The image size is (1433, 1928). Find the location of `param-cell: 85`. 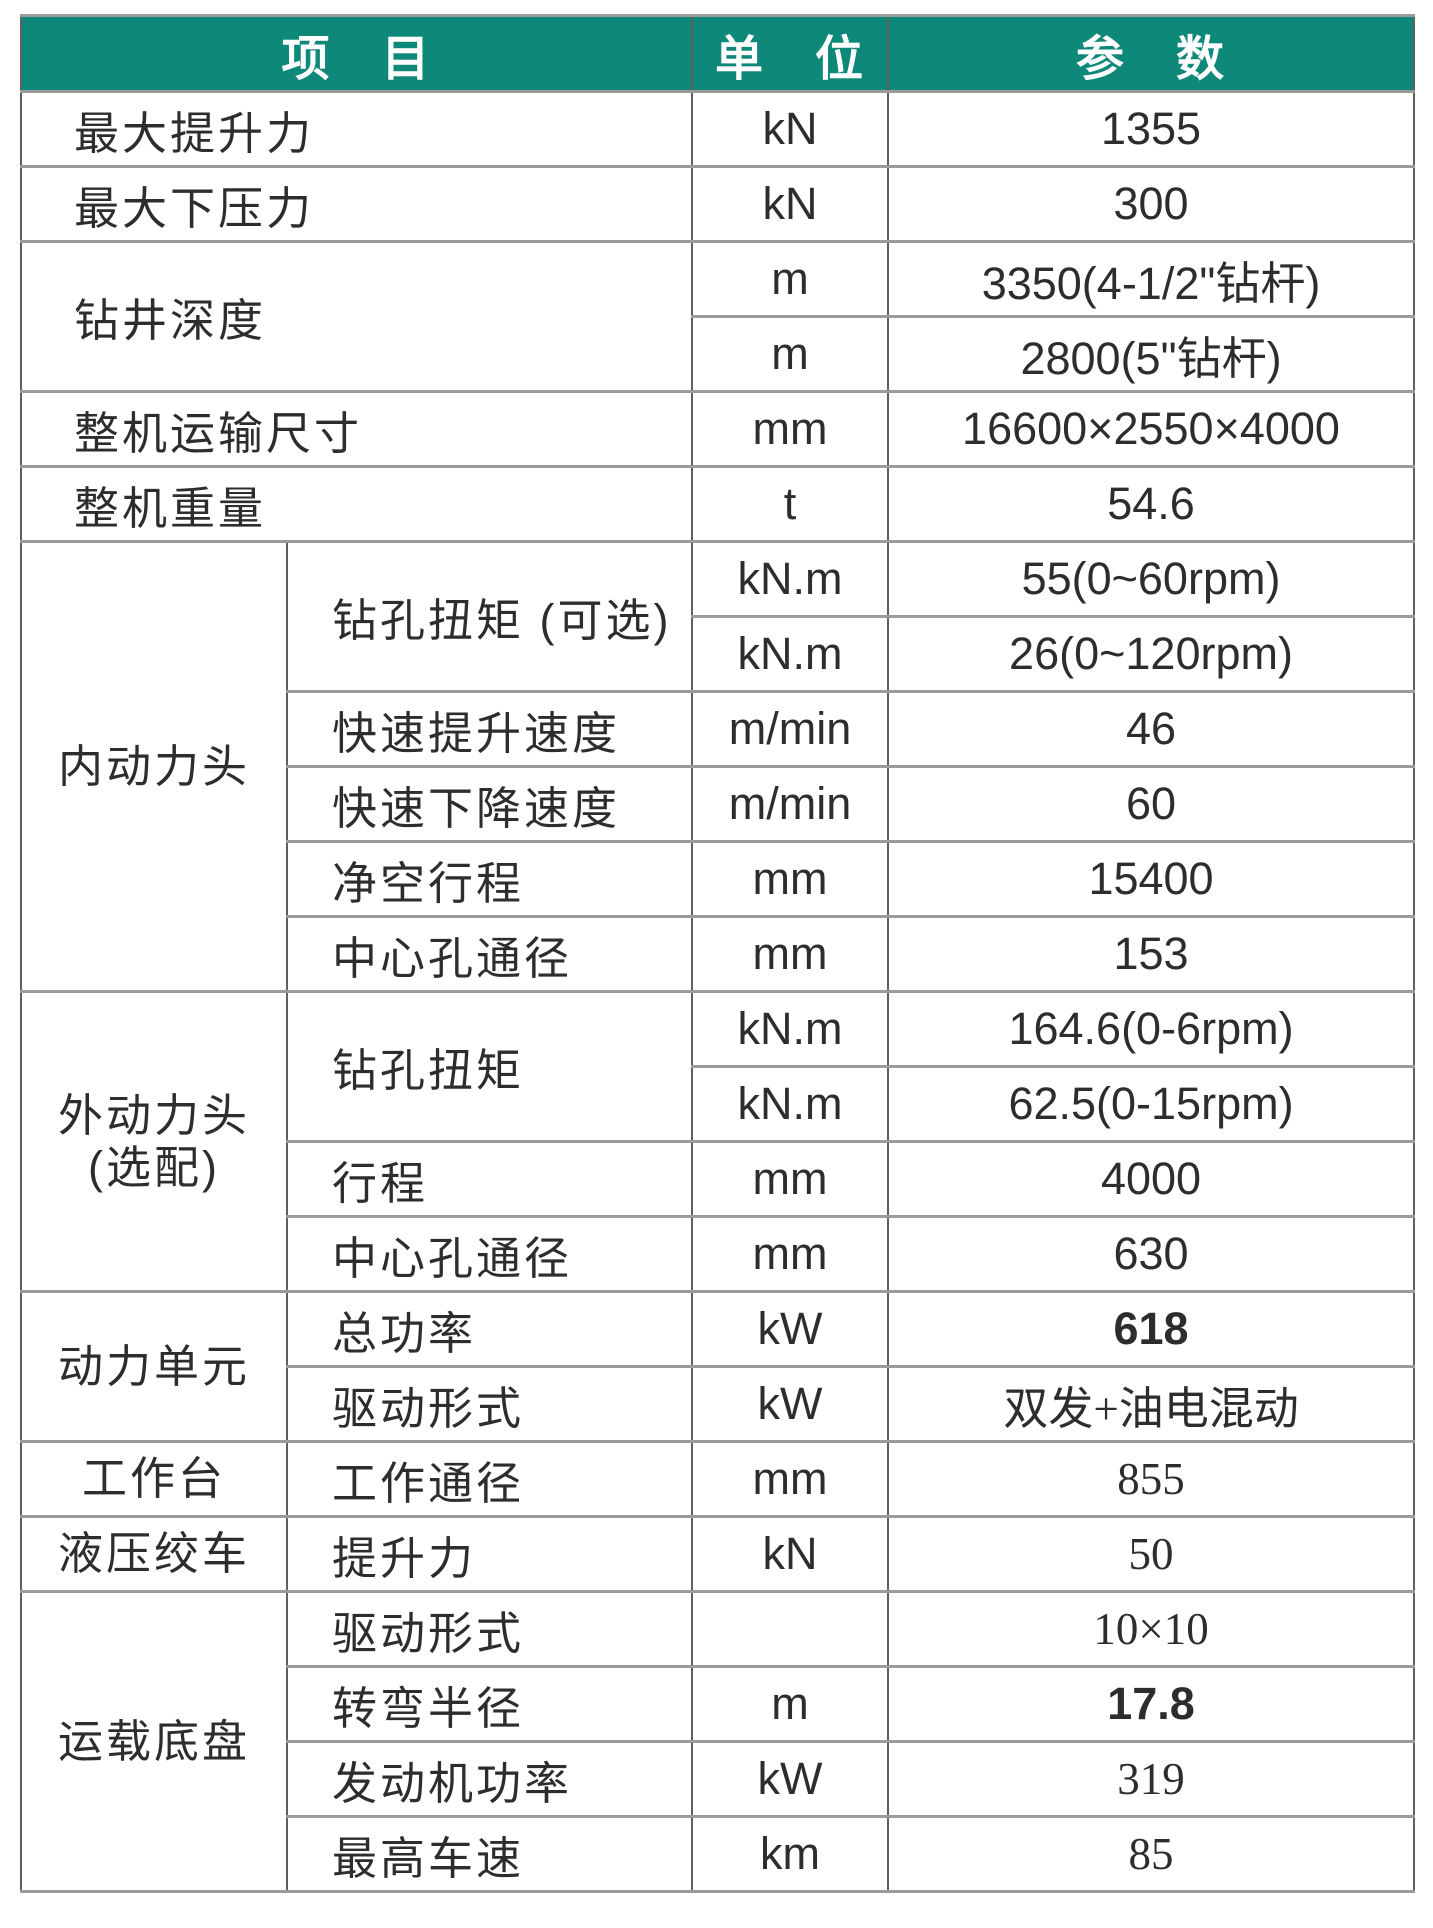

param-cell: 85 is located at coordinates (1151, 1854).